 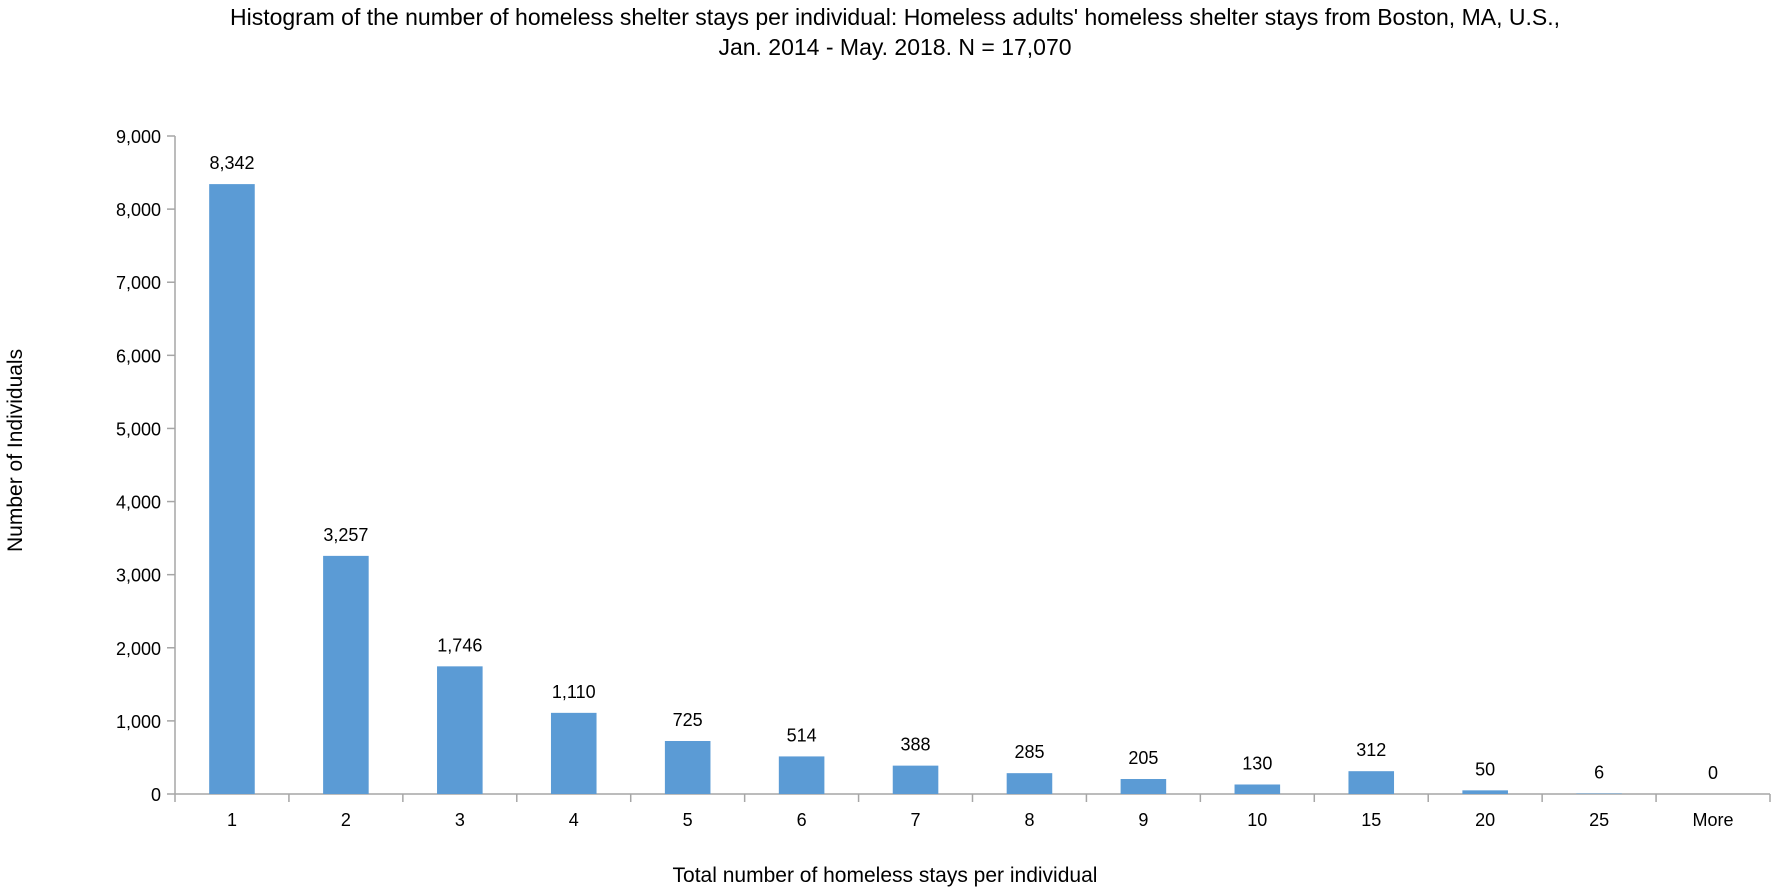 What do you see at coordinates (156, 795) in the screenshot?
I see `y-tick-label: 0` at bounding box center [156, 795].